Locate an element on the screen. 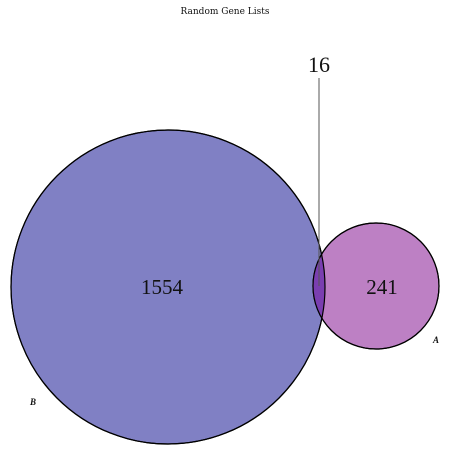 The width and height of the screenshot is (450, 450). set-a-outline is located at coordinates (376, 286).